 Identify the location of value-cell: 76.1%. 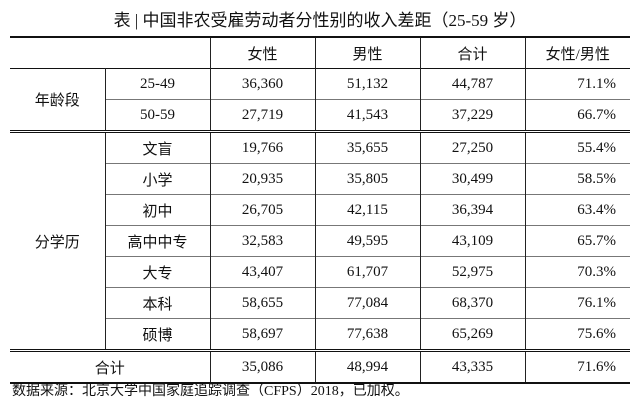
(577, 303).